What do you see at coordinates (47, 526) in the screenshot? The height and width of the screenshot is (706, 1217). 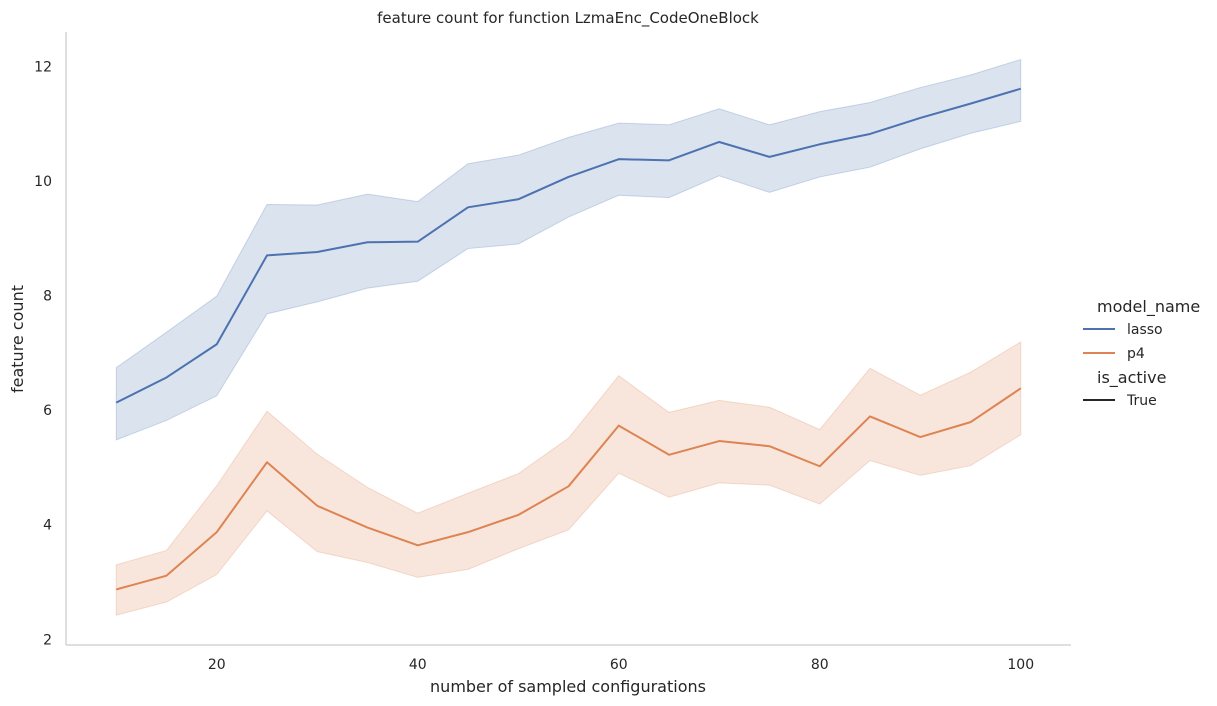 I see `y-tick-label: 4` at bounding box center [47, 526].